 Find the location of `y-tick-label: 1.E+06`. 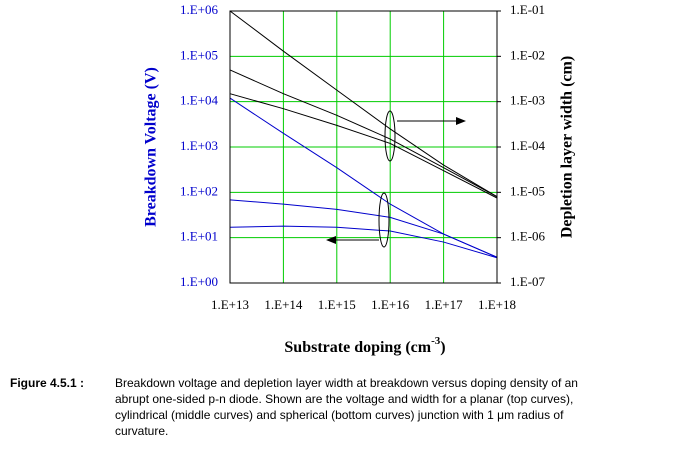

y-tick-label: 1.E+06 is located at coordinates (199, 9).